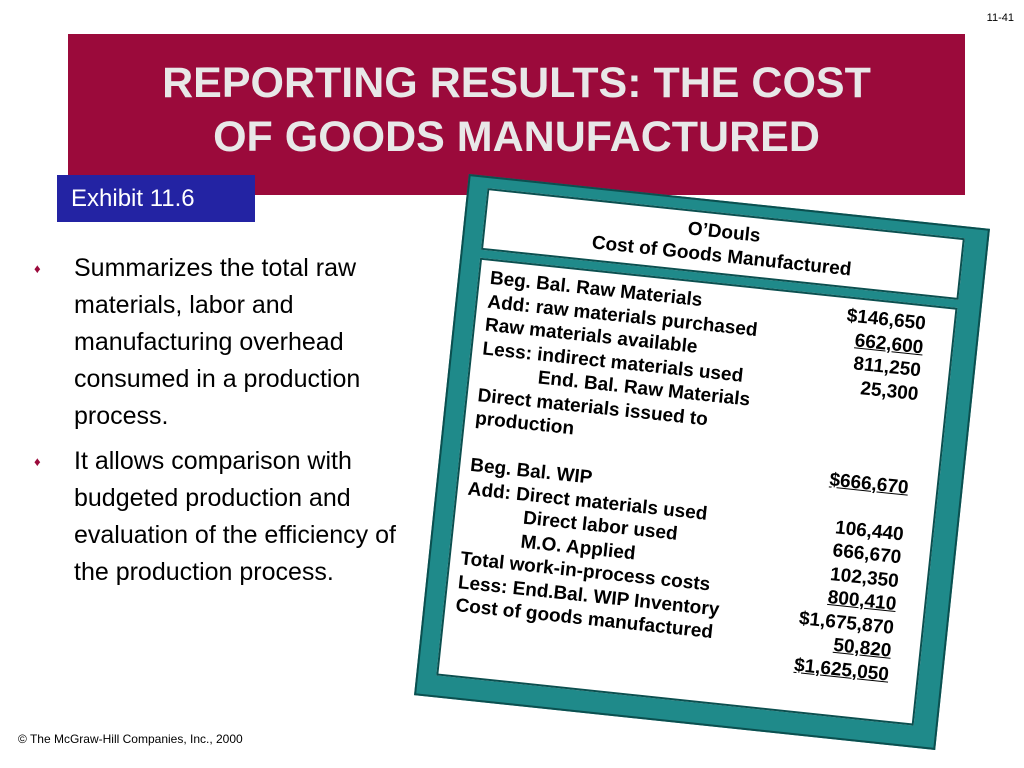 This screenshot has height=768, width=1024. Describe the element at coordinates (130, 739) in the screenshot. I see `footer: © The McGraw-Hill Companies, Inc., 2000` at that location.